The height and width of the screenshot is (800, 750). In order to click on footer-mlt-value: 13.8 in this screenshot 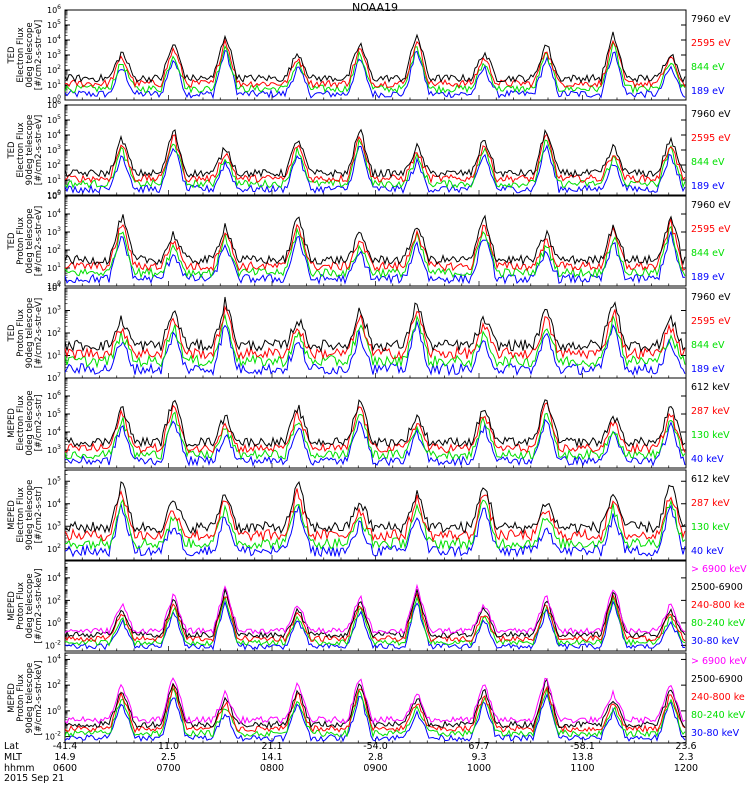, I will do `click(582, 757)`.